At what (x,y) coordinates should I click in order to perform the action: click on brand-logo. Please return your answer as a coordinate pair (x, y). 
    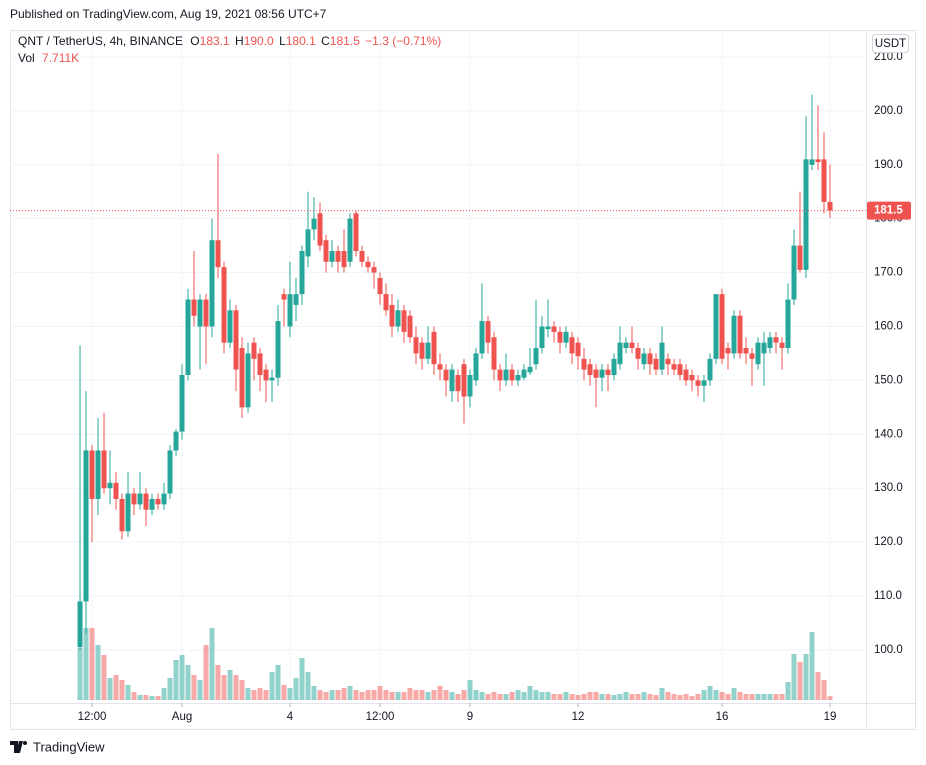
    Looking at the image, I should click on (18, 747).